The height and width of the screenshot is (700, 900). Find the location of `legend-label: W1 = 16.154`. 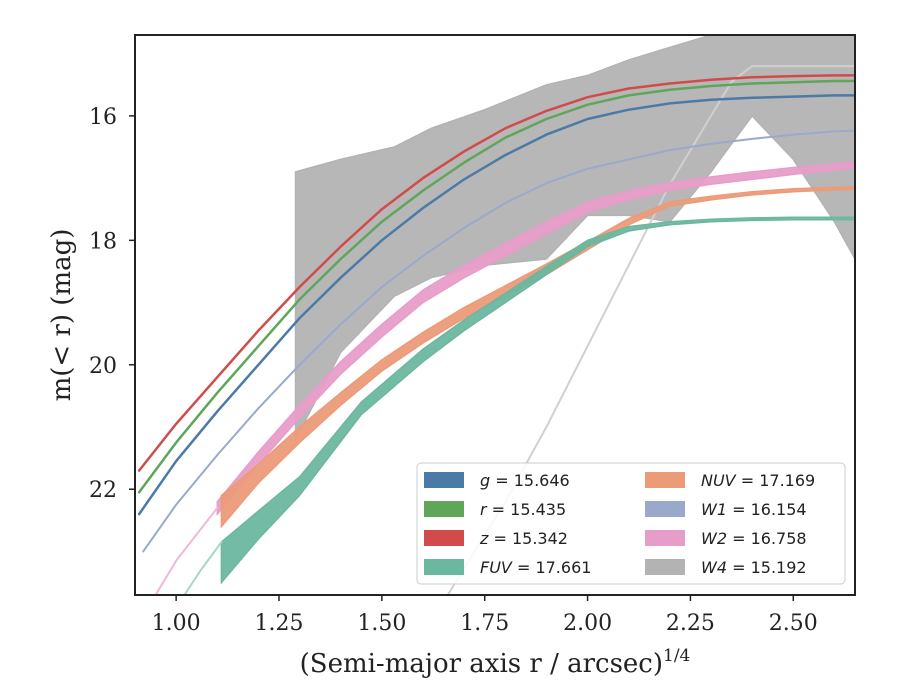

legend-label: W1 = 16.154 is located at coordinates (754, 509).